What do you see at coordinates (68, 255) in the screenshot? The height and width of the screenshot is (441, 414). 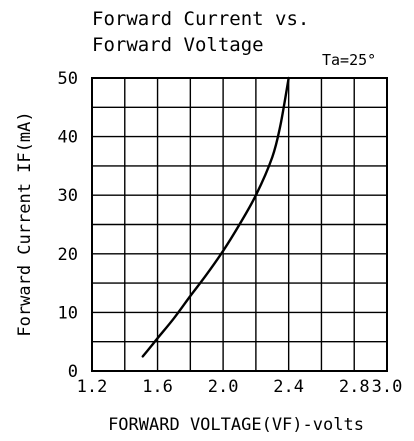 I see `y-tick-label: 20` at bounding box center [68, 255].